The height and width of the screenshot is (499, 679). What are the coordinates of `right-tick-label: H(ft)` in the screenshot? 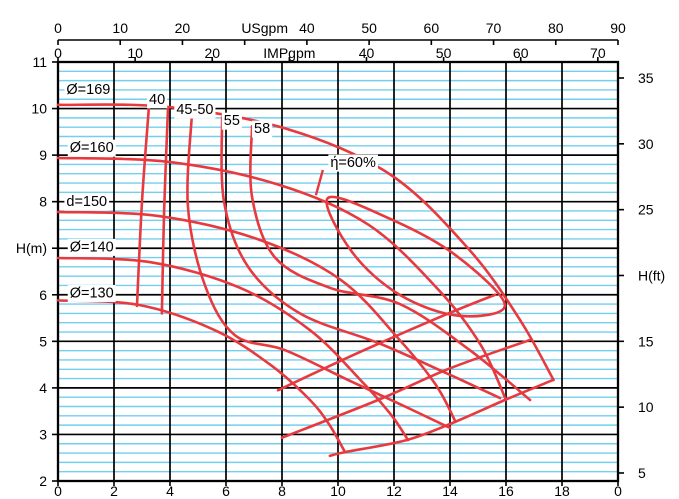 It's located at (651, 275).